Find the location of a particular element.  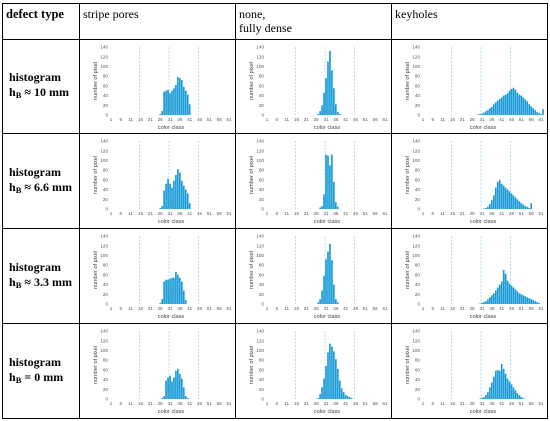

x-tick-label: 36 is located at coordinates (336, 308).